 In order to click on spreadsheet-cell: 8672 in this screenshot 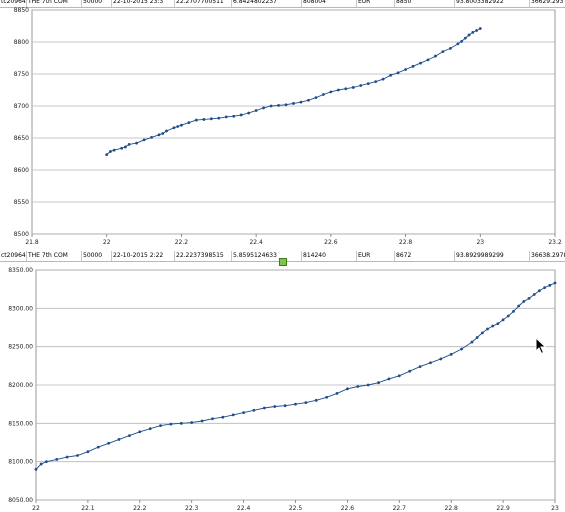, I will do `click(425, 256)`.